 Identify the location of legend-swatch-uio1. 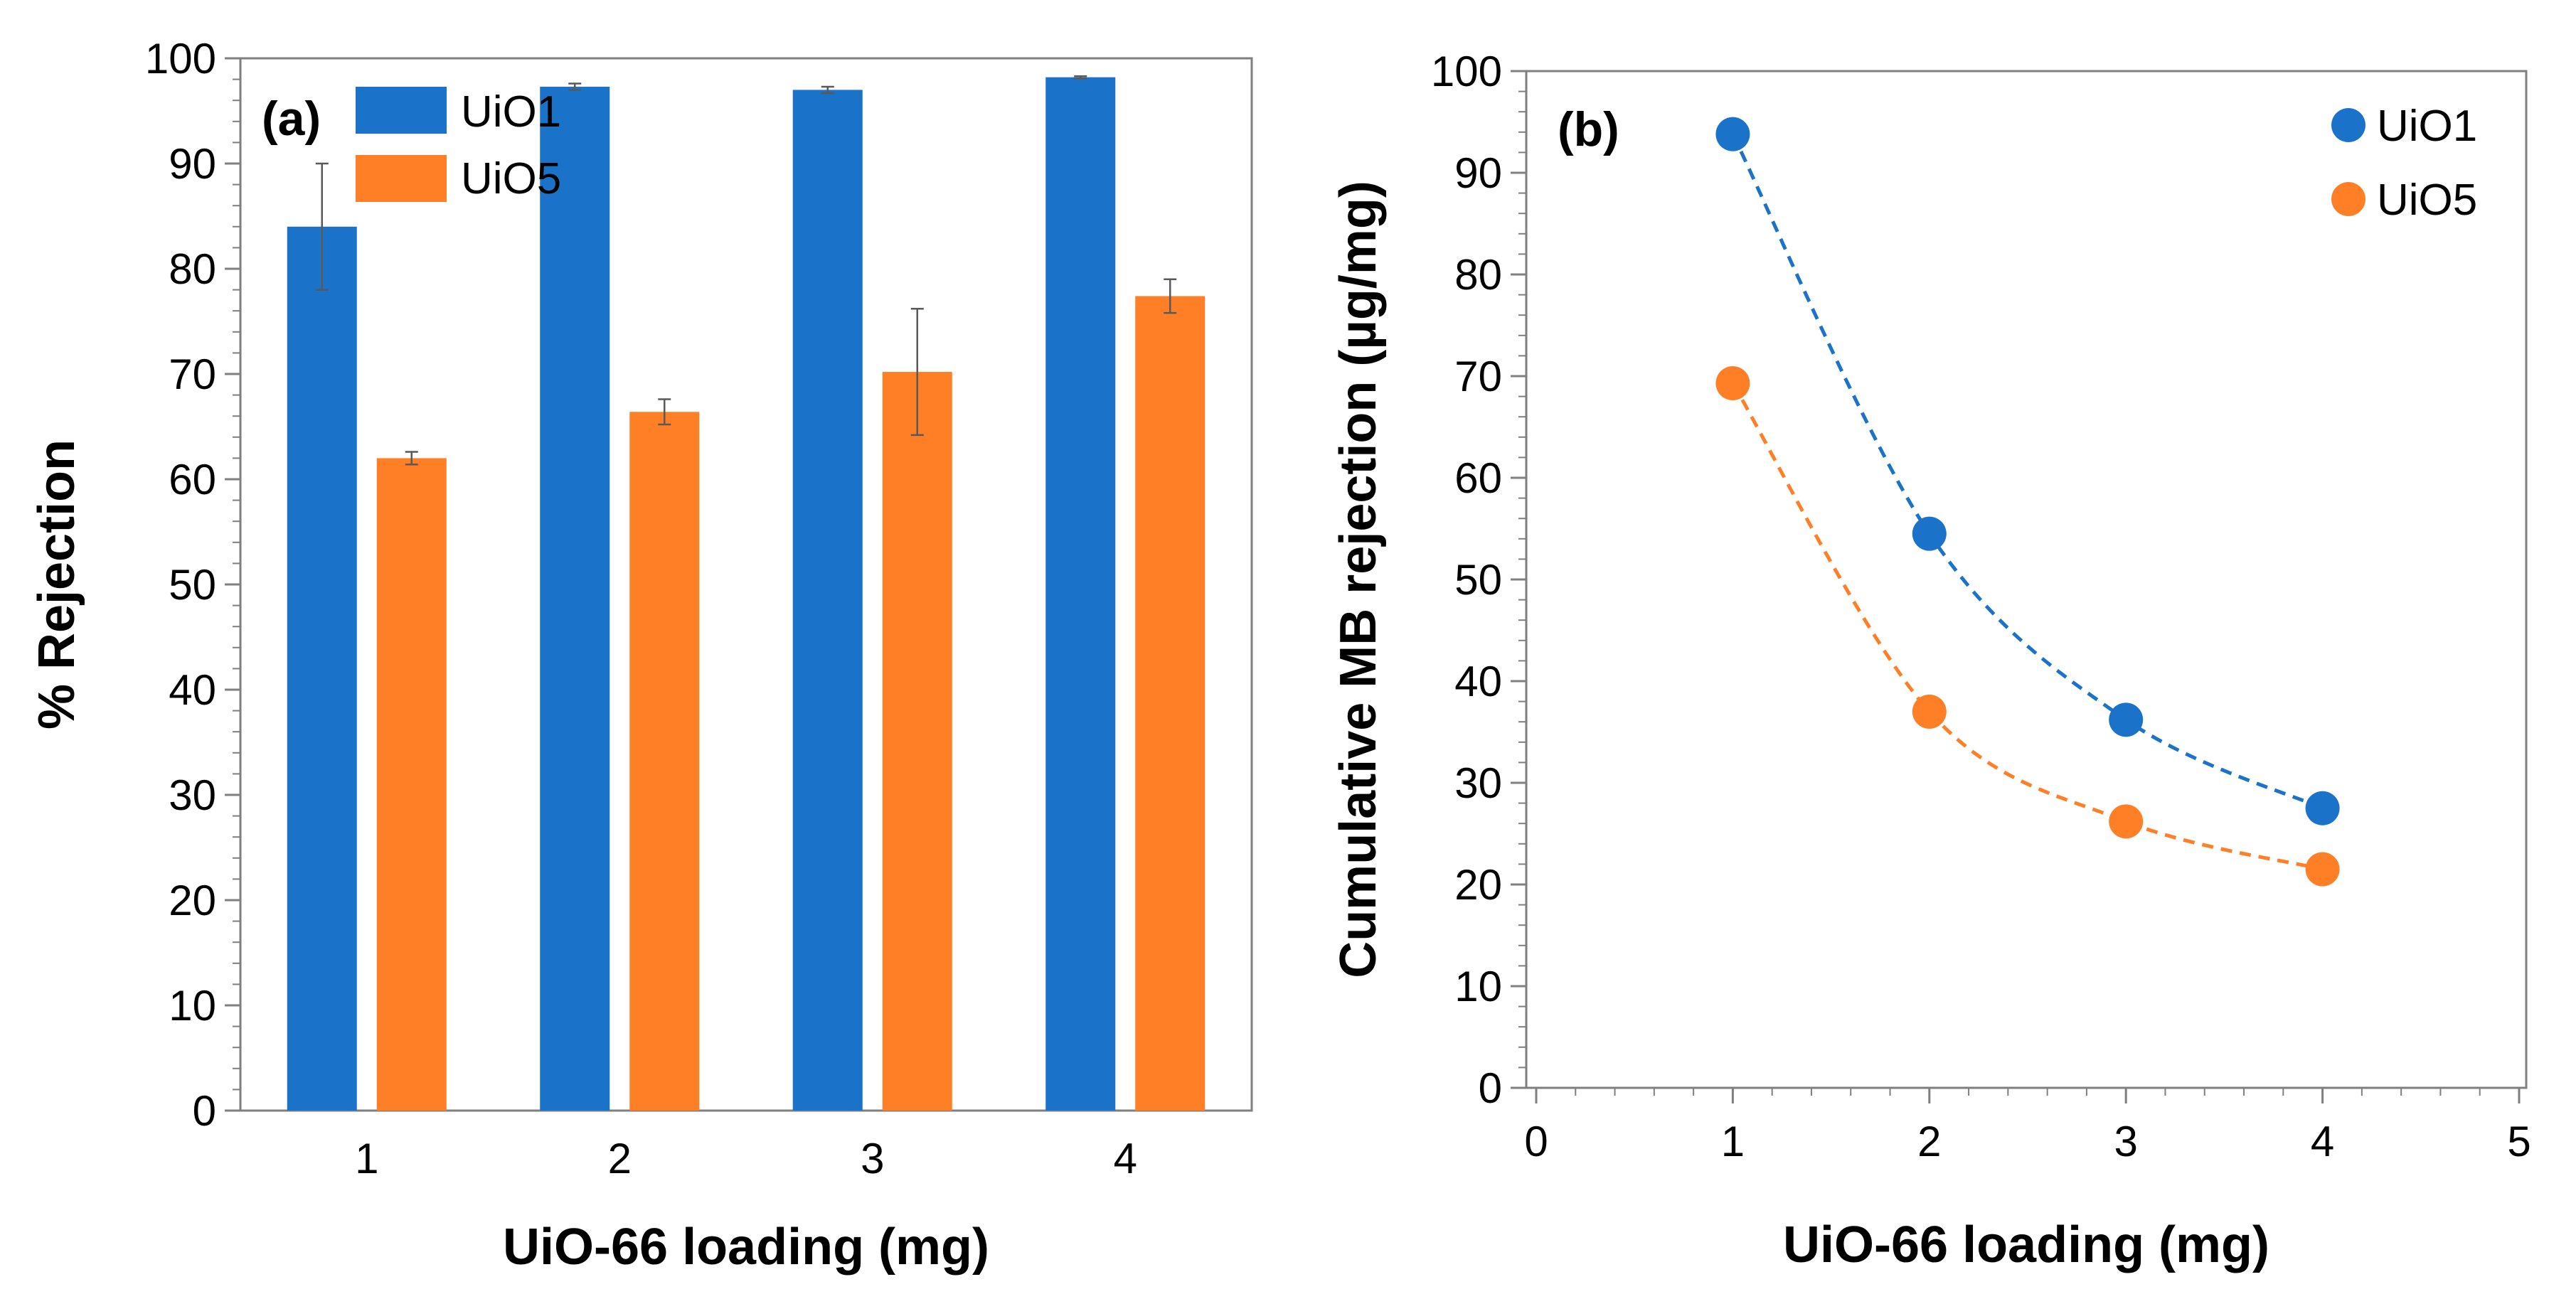
(401, 111).